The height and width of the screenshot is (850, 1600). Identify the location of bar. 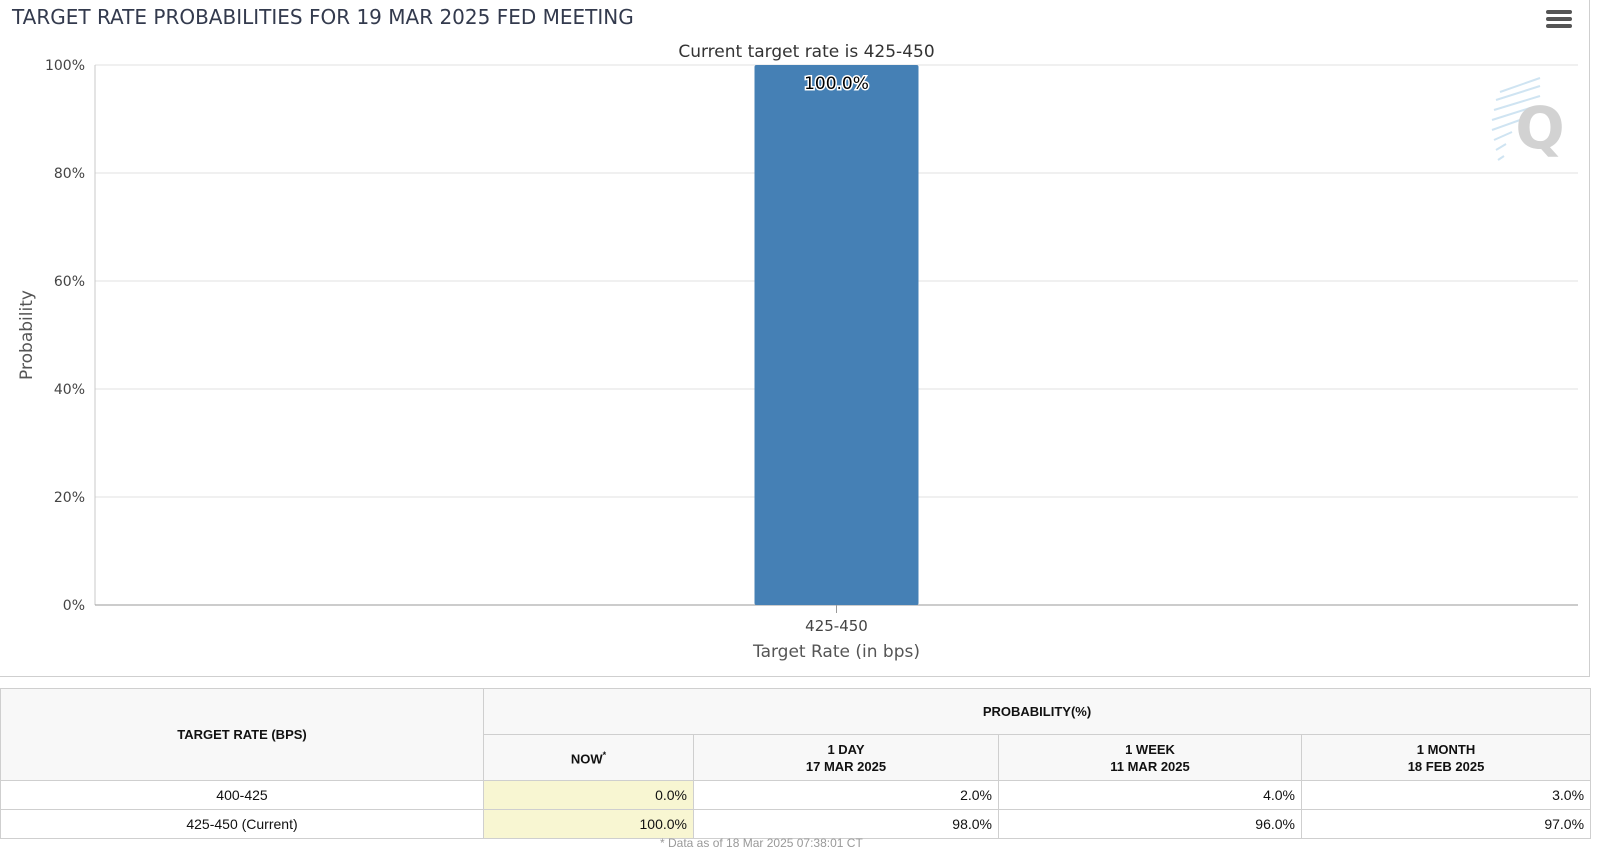
(836, 335).